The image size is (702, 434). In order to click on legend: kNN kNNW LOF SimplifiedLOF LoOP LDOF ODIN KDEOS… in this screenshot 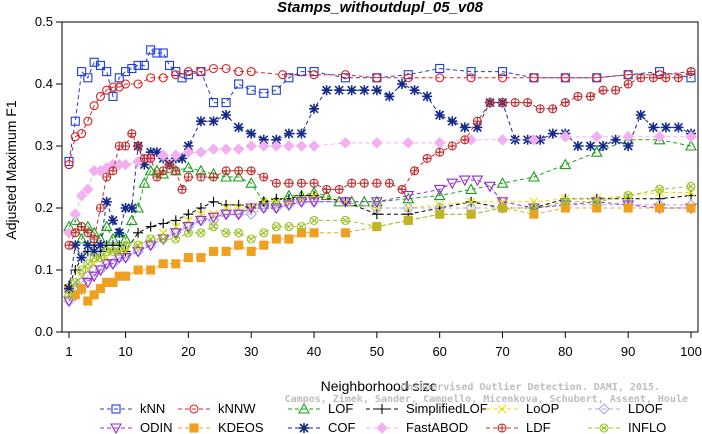, I will do `click(383, 417)`.